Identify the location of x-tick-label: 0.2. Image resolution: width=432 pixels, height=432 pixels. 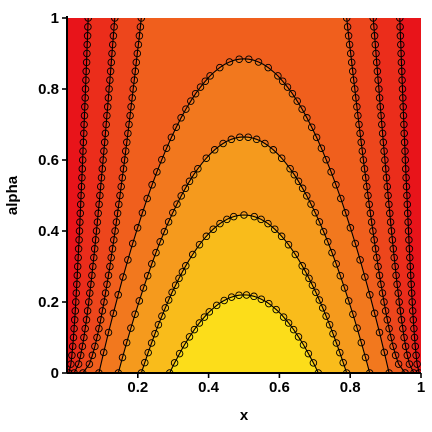
(137, 387).